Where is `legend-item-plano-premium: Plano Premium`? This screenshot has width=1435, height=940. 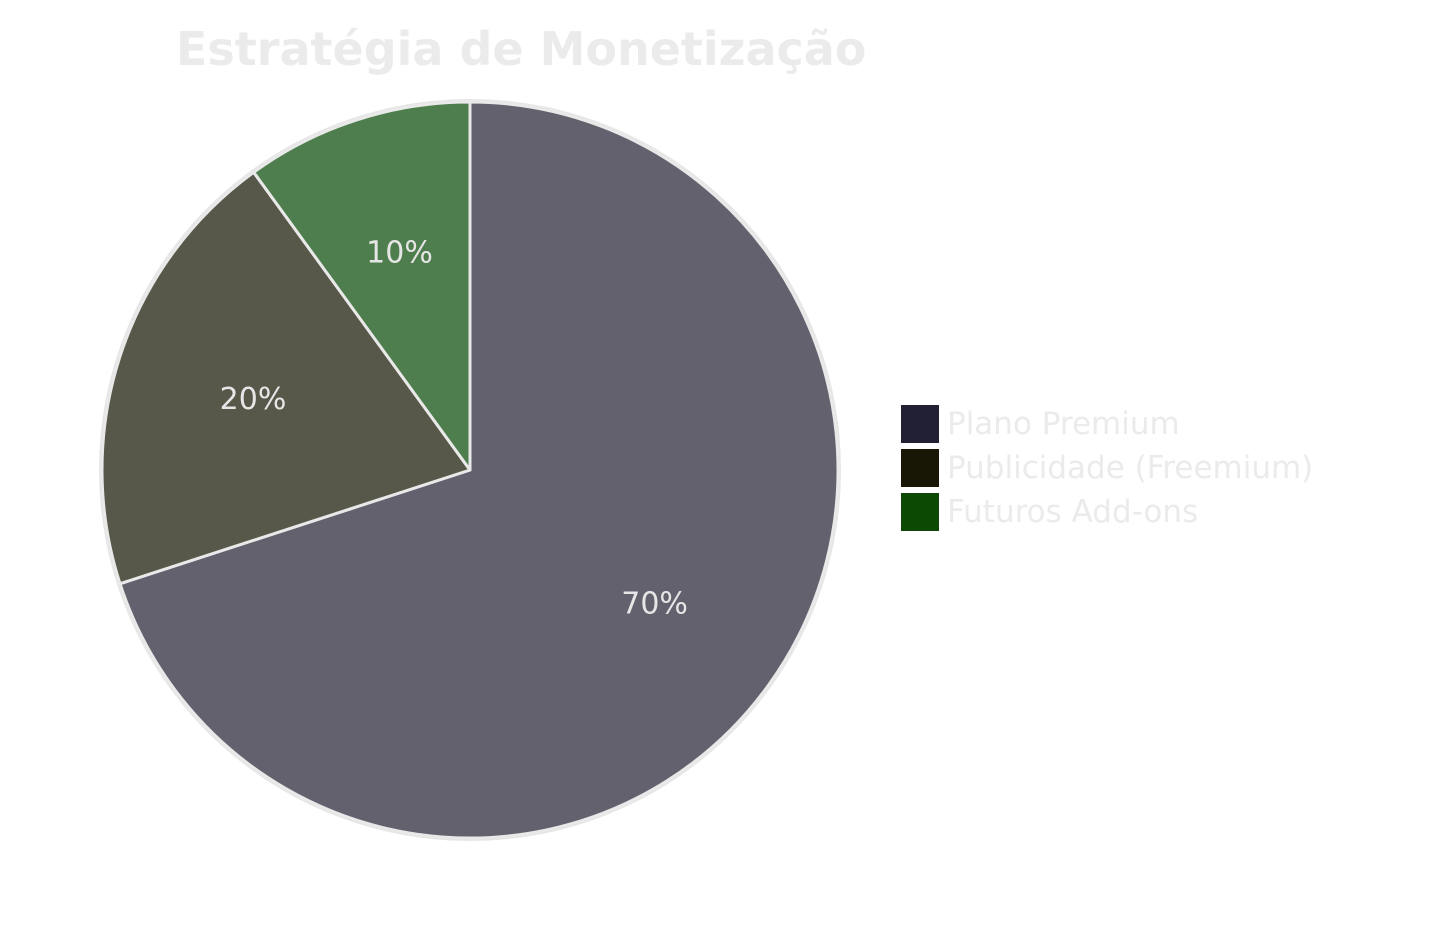 legend-item-plano-premium: Plano Premium is located at coordinates (1107, 424).